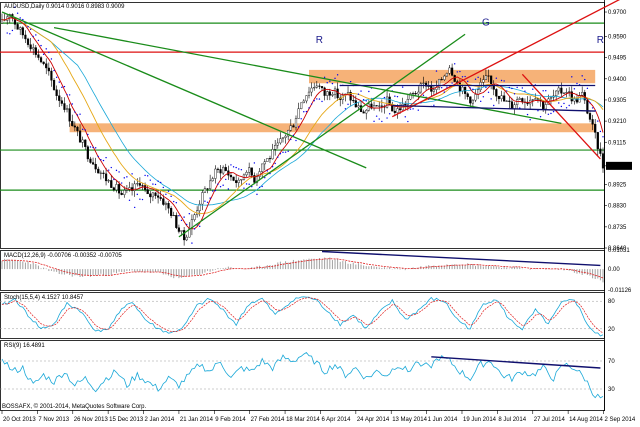  What do you see at coordinates (516, 362) in the screenshot?
I see `rsi-trendline` at bounding box center [516, 362].